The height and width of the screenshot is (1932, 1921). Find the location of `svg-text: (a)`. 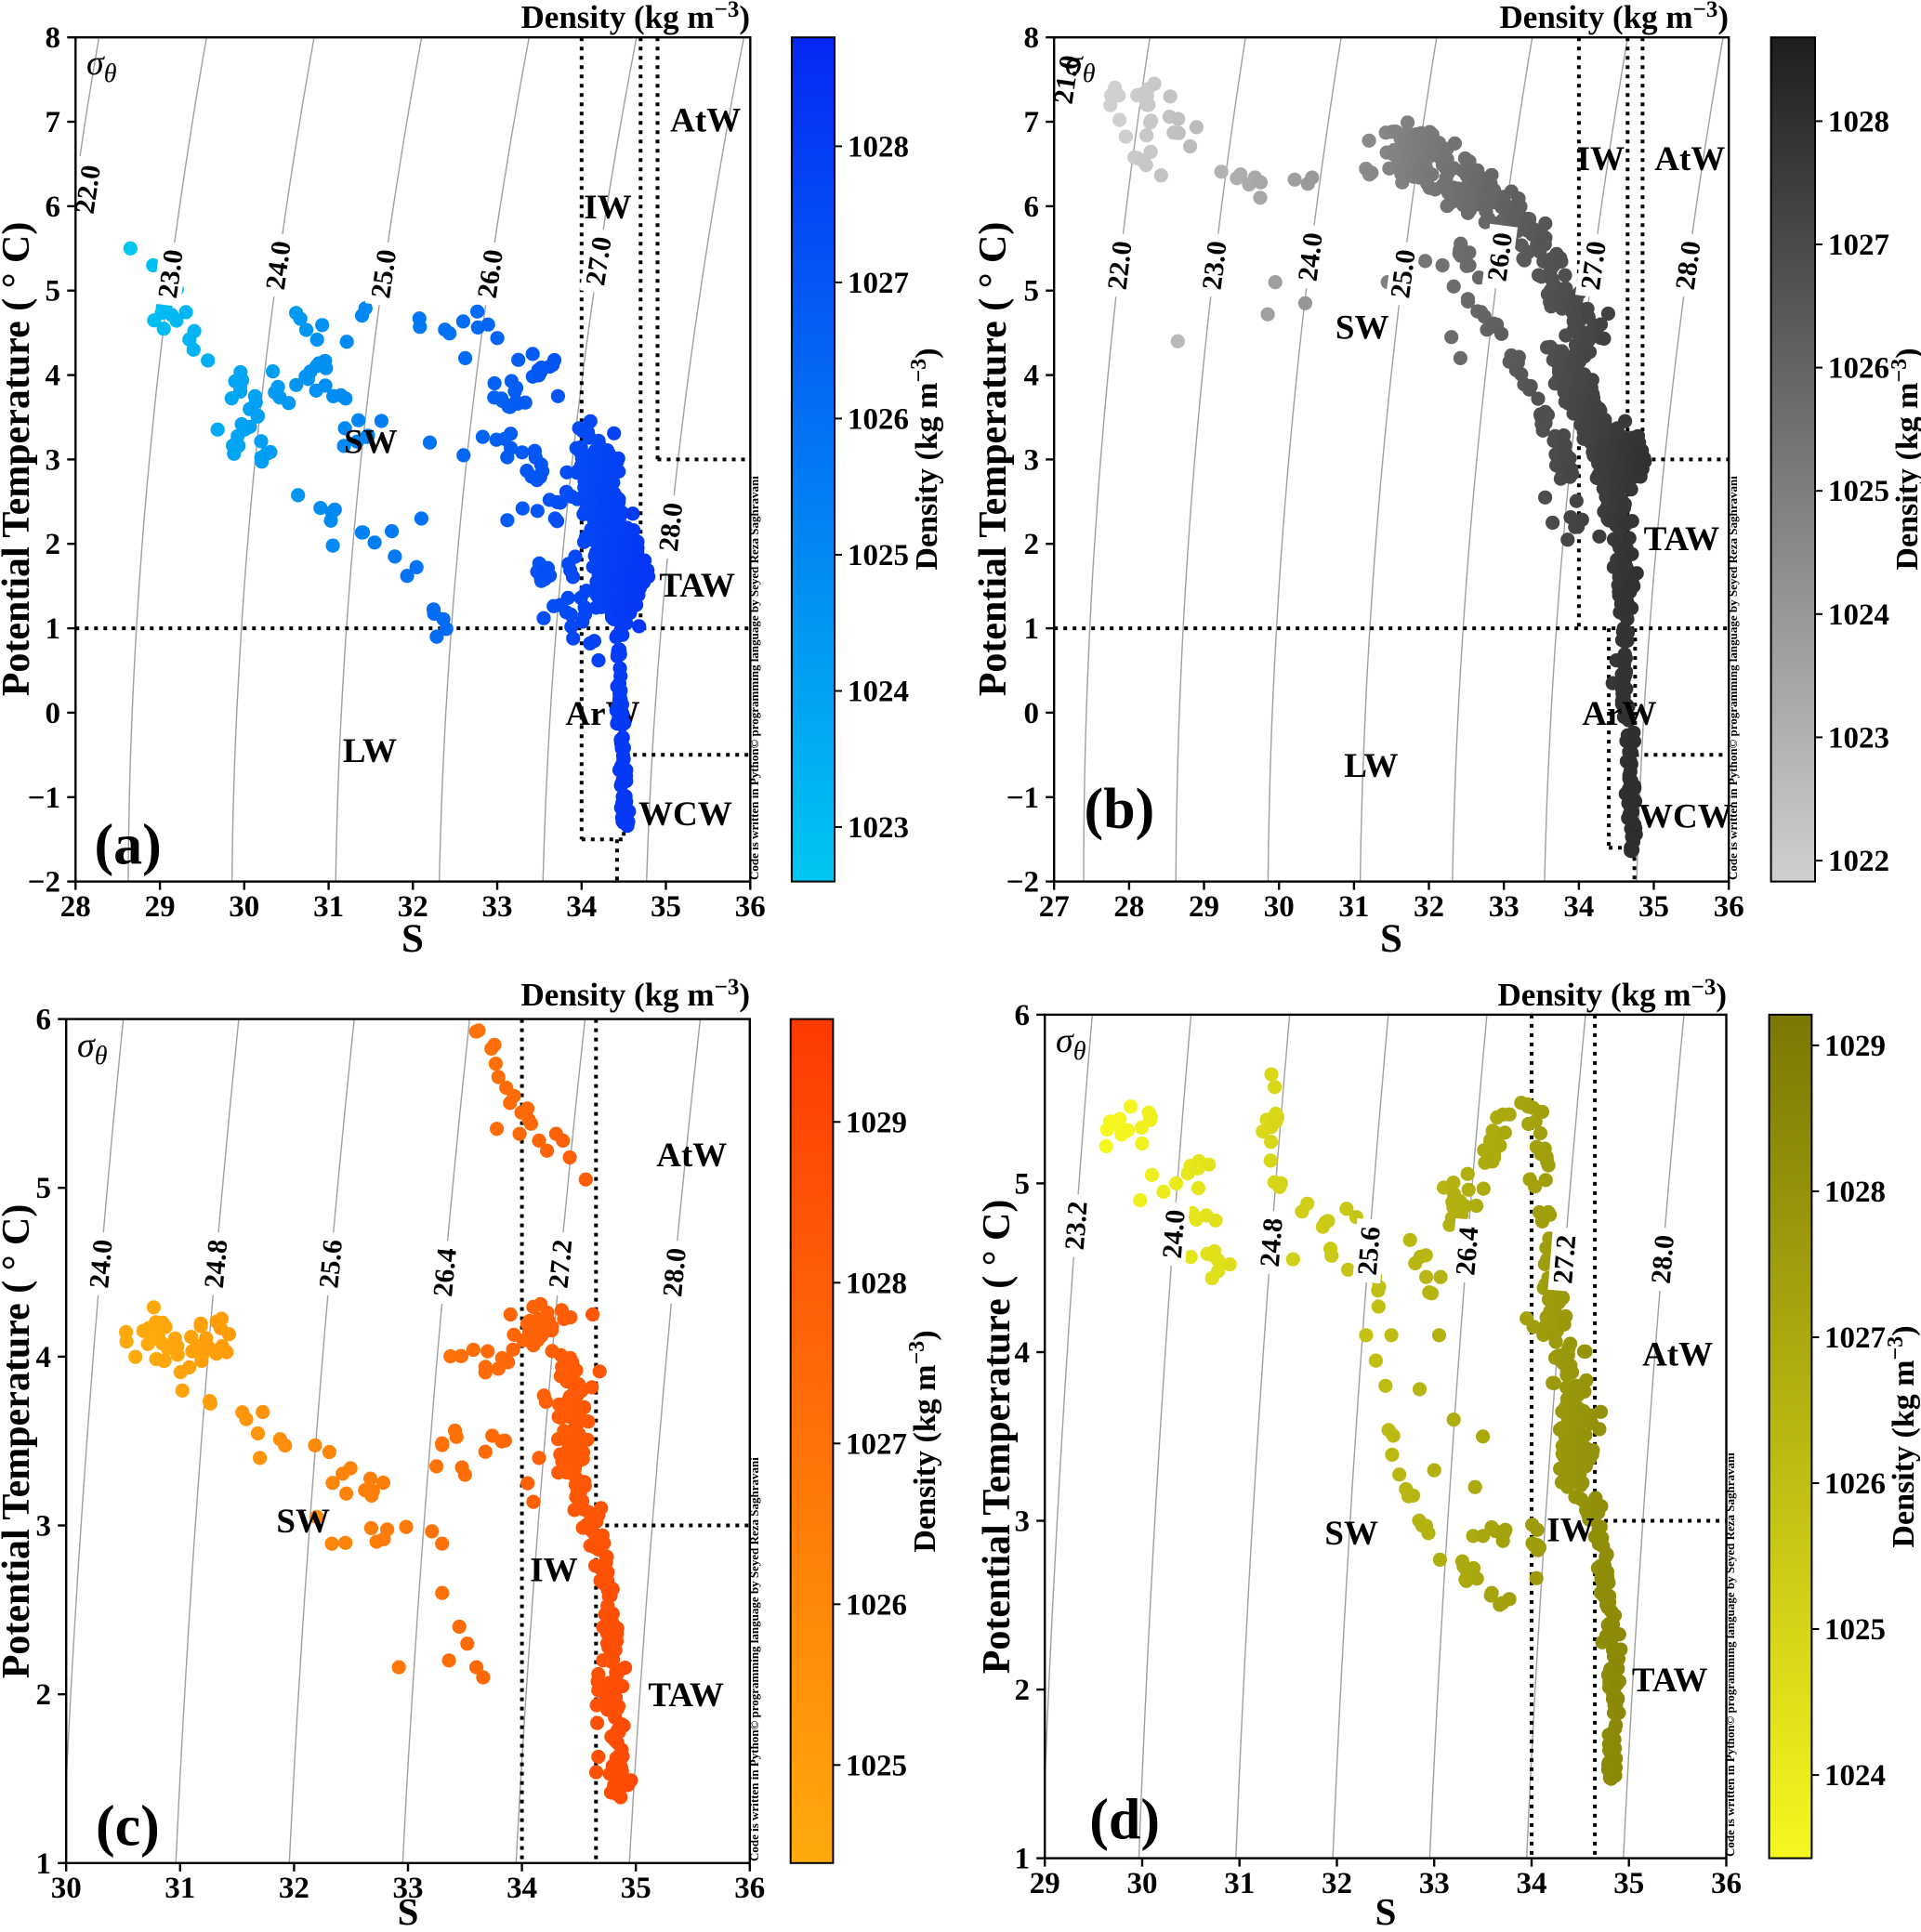

svg-text: (a) is located at coordinates (128, 844).